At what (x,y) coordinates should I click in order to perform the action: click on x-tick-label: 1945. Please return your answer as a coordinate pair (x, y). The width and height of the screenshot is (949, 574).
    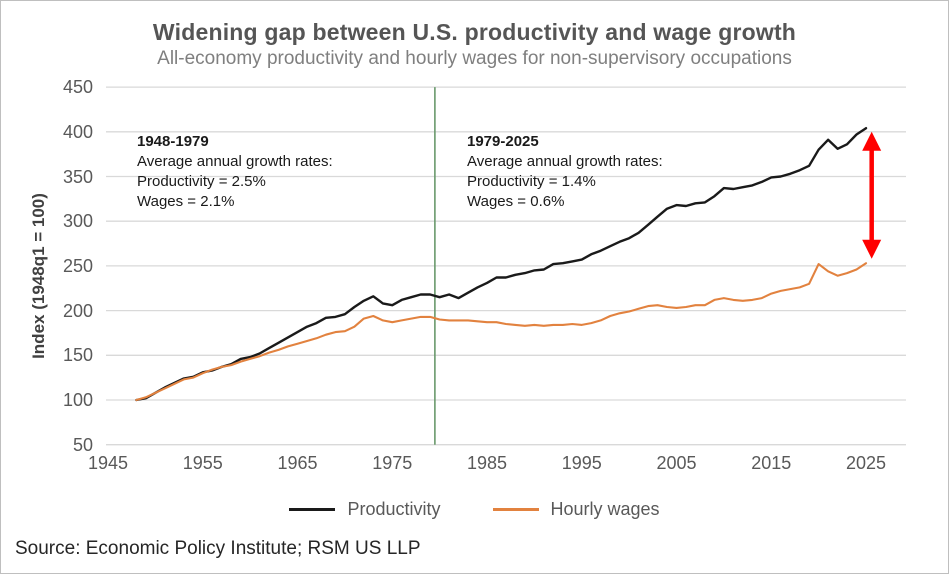
    Looking at the image, I should click on (108, 463).